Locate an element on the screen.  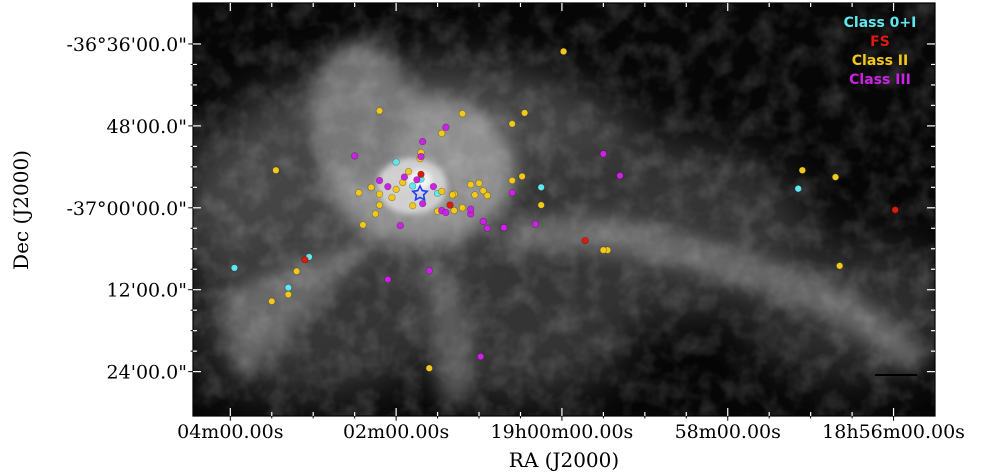
y-tick-label: 12'00.0" is located at coordinates (147, 291).